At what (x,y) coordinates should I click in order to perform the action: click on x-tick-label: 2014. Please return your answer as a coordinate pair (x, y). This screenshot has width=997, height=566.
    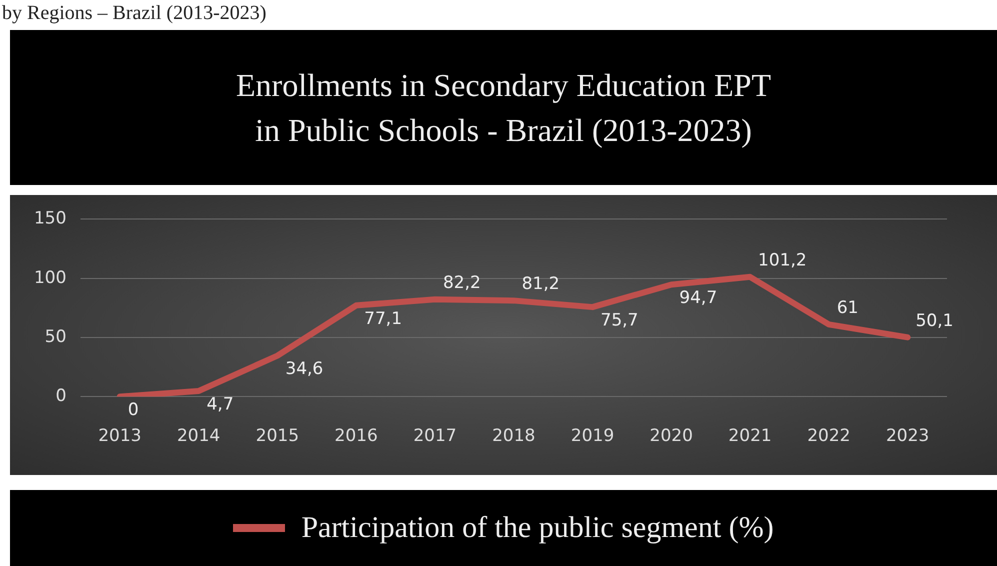
    Looking at the image, I should click on (198, 436).